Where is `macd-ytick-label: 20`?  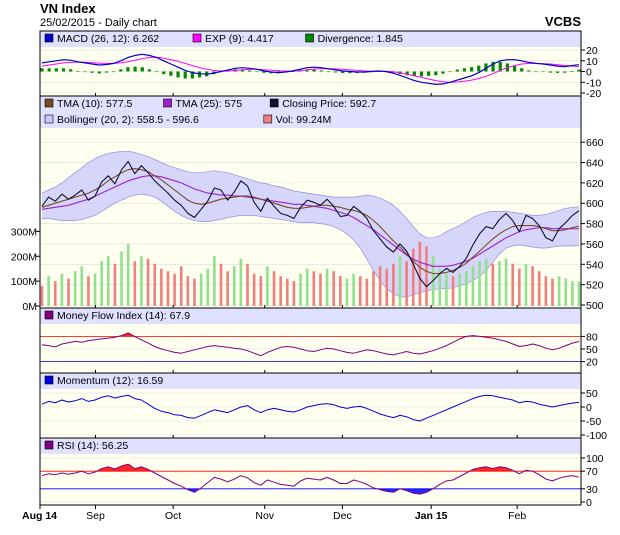 macd-ytick-label: 20 is located at coordinates (592, 51).